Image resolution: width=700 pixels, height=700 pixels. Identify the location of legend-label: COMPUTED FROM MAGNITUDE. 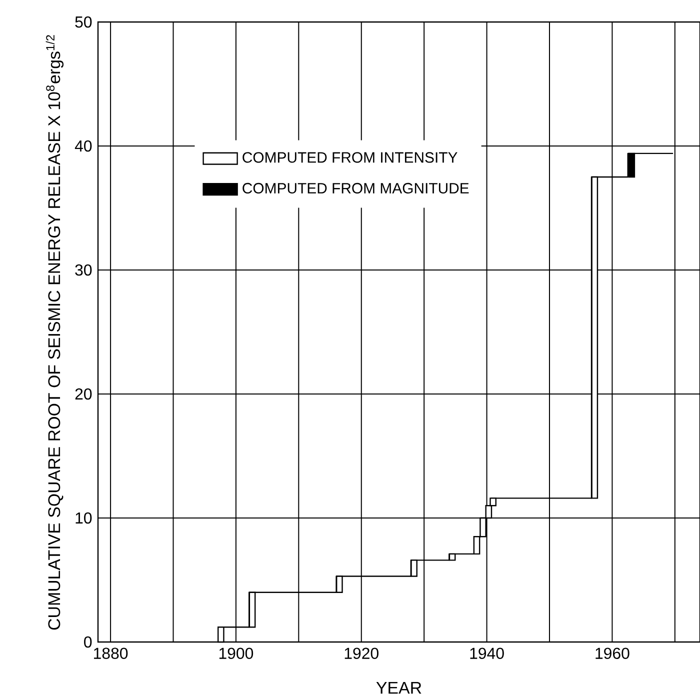
(355, 188).